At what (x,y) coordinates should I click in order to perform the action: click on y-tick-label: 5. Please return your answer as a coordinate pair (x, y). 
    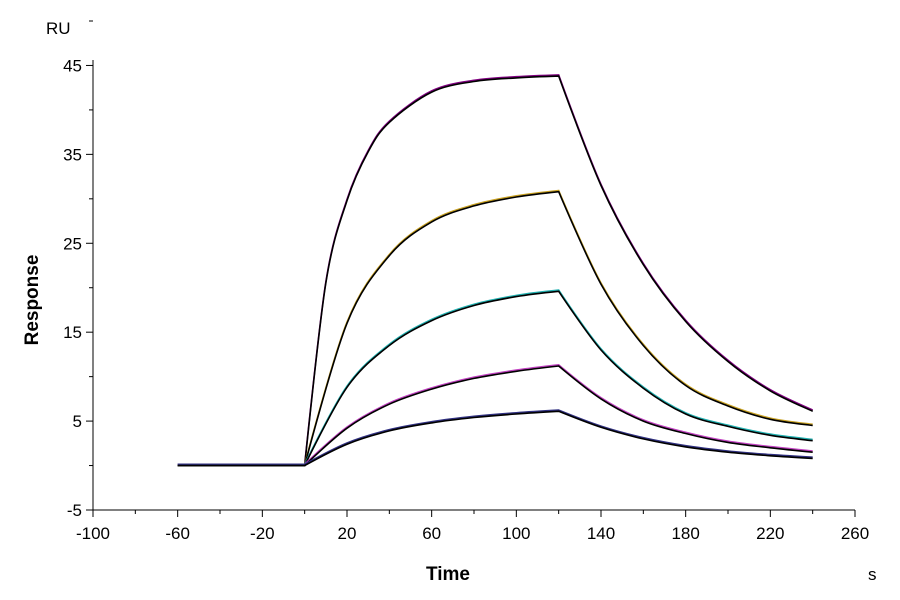
    Looking at the image, I should click on (77, 421).